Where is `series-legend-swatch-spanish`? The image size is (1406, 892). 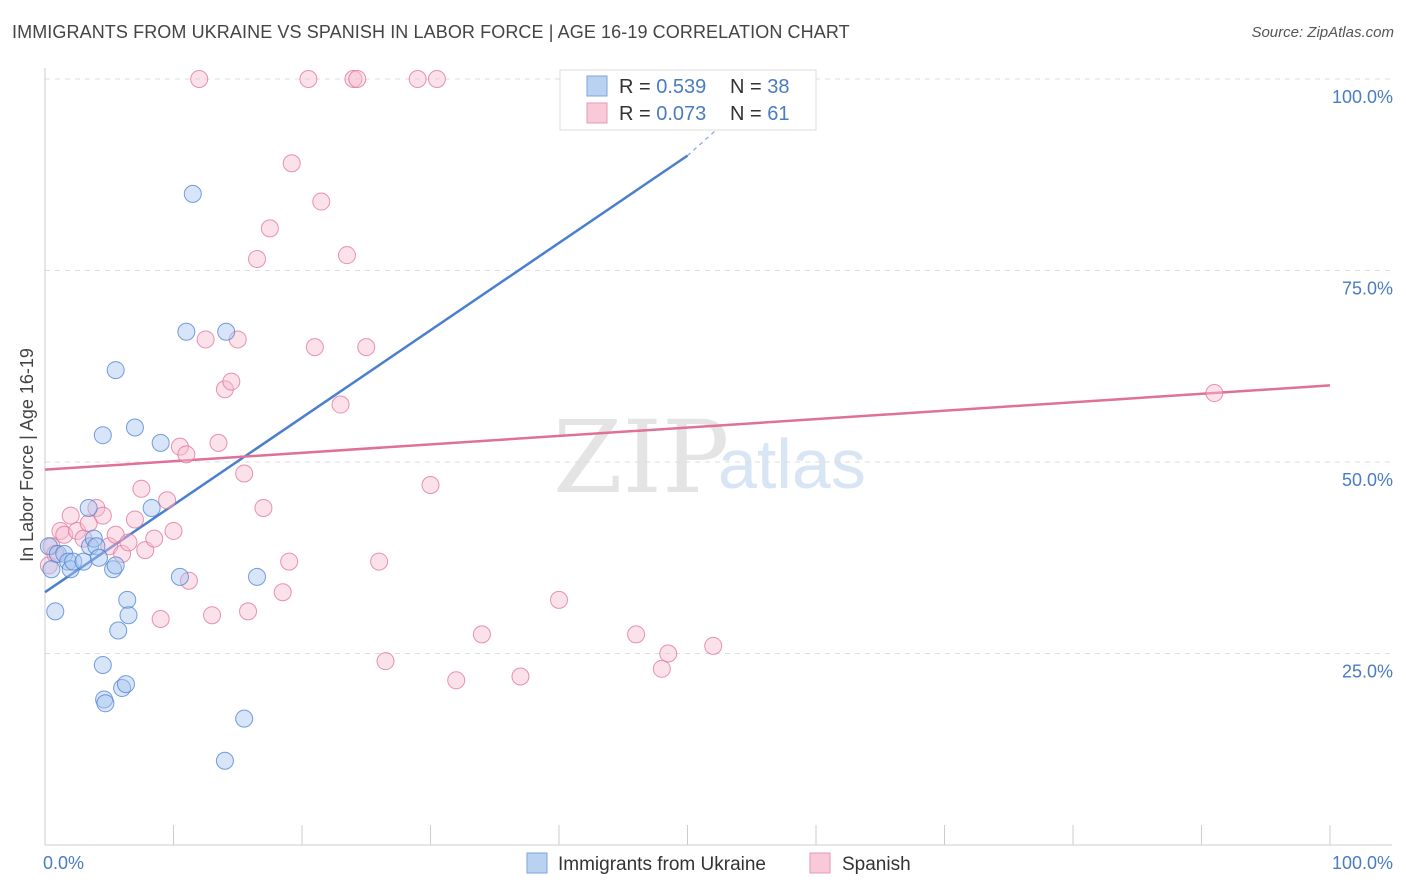 series-legend-swatch-spanish is located at coordinates (820, 863).